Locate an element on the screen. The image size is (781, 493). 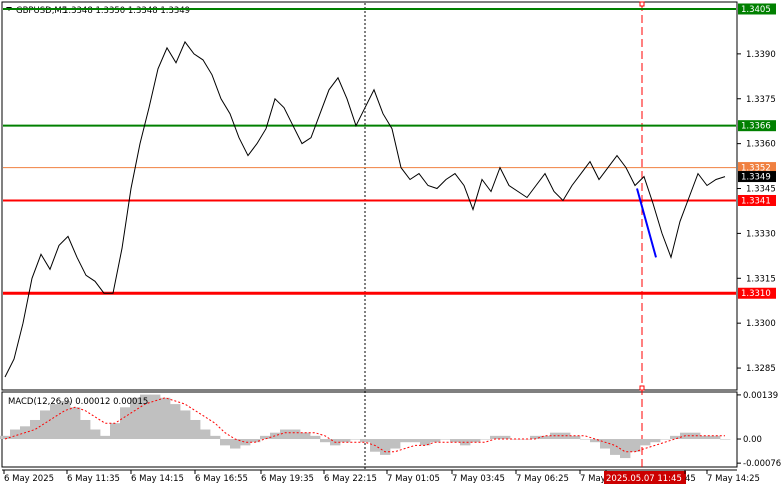
price-tick-label: 1.3390 is located at coordinates (761, 55).